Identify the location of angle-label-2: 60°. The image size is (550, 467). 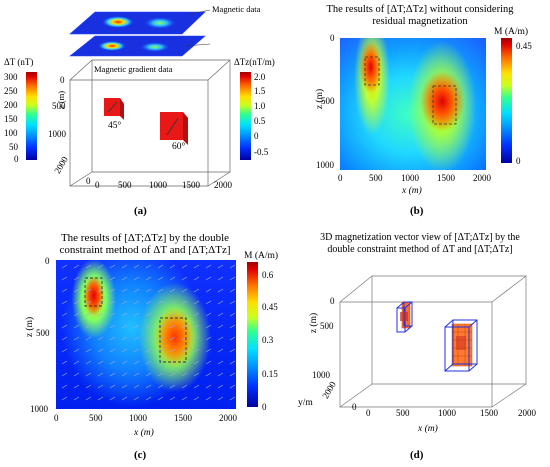
(179, 147).